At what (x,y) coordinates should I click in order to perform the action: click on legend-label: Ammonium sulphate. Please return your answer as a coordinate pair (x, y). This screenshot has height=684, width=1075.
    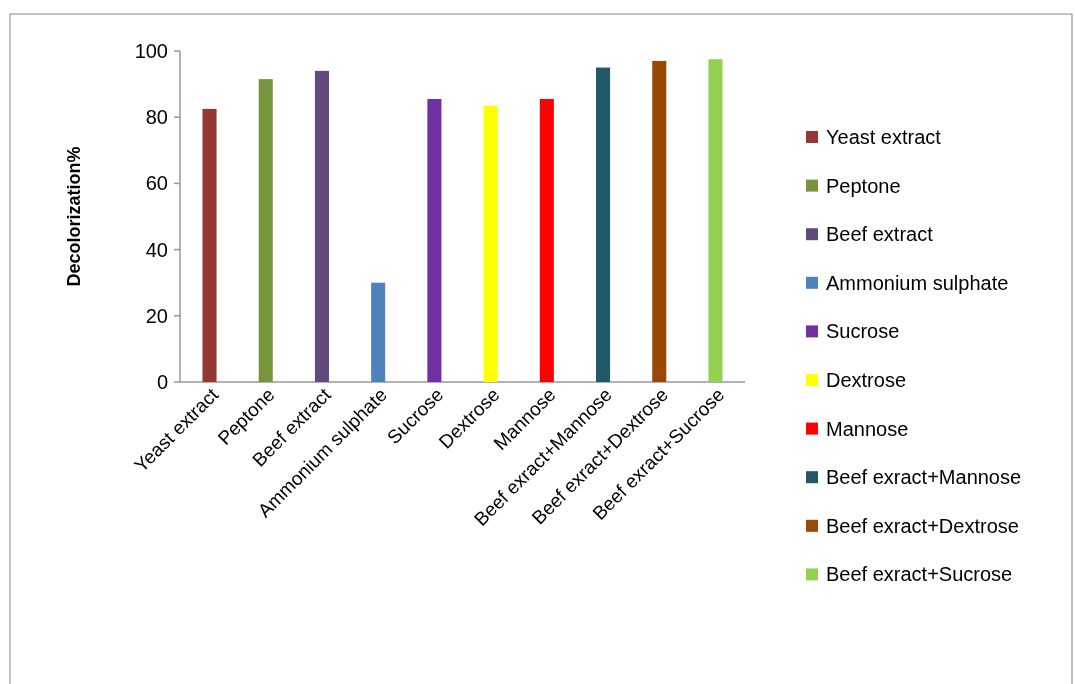
    Looking at the image, I should click on (917, 282).